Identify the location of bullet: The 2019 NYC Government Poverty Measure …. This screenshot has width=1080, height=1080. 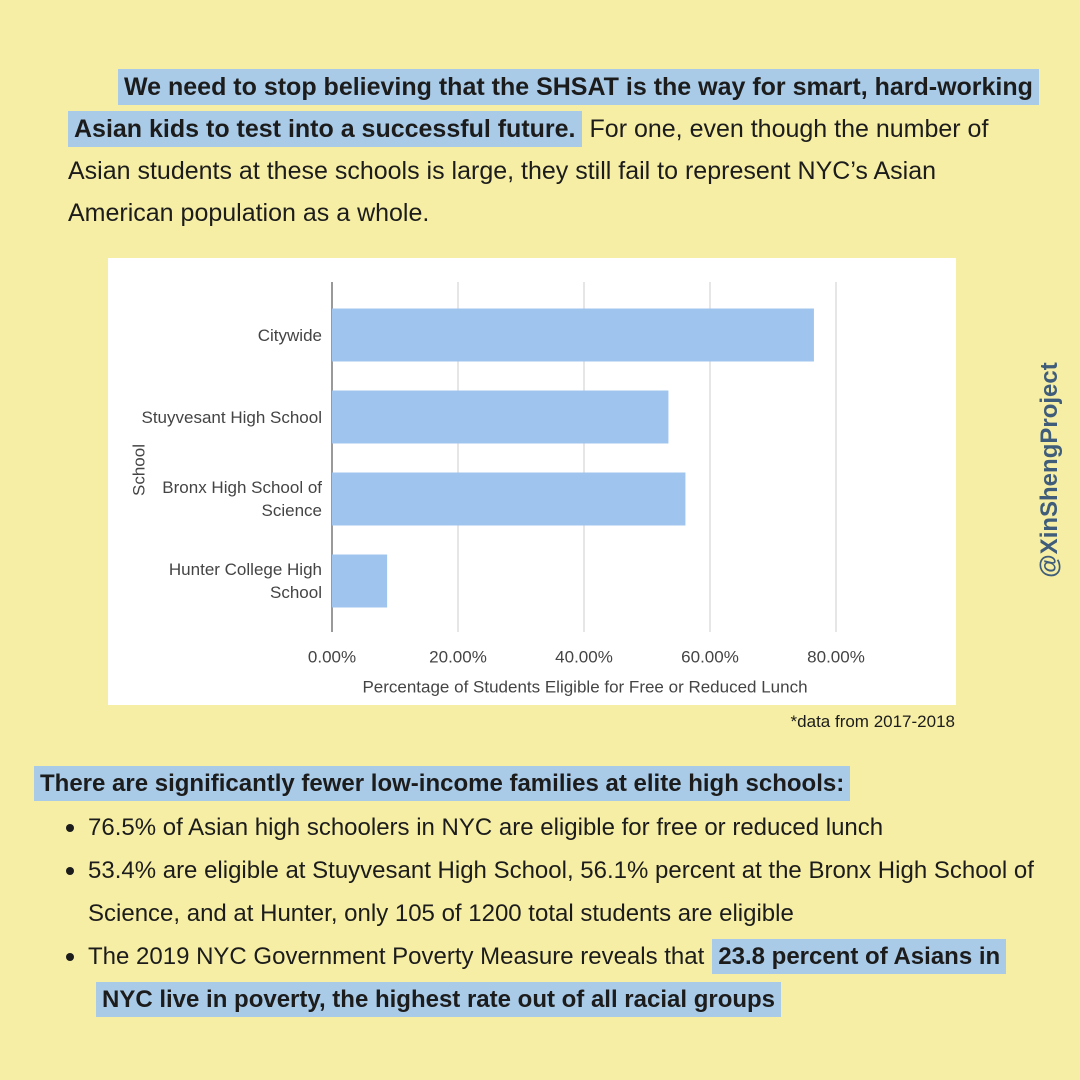
(557, 978).